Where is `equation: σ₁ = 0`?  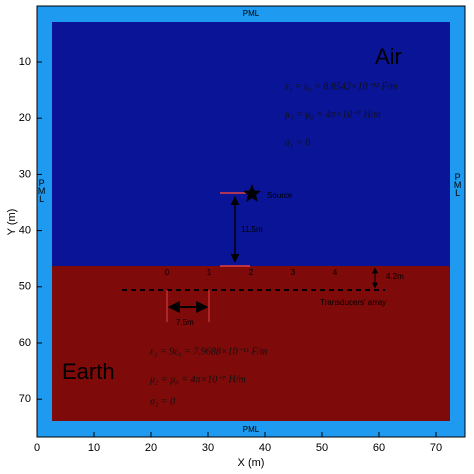
equation: σ₁ = 0 is located at coordinates (297, 142).